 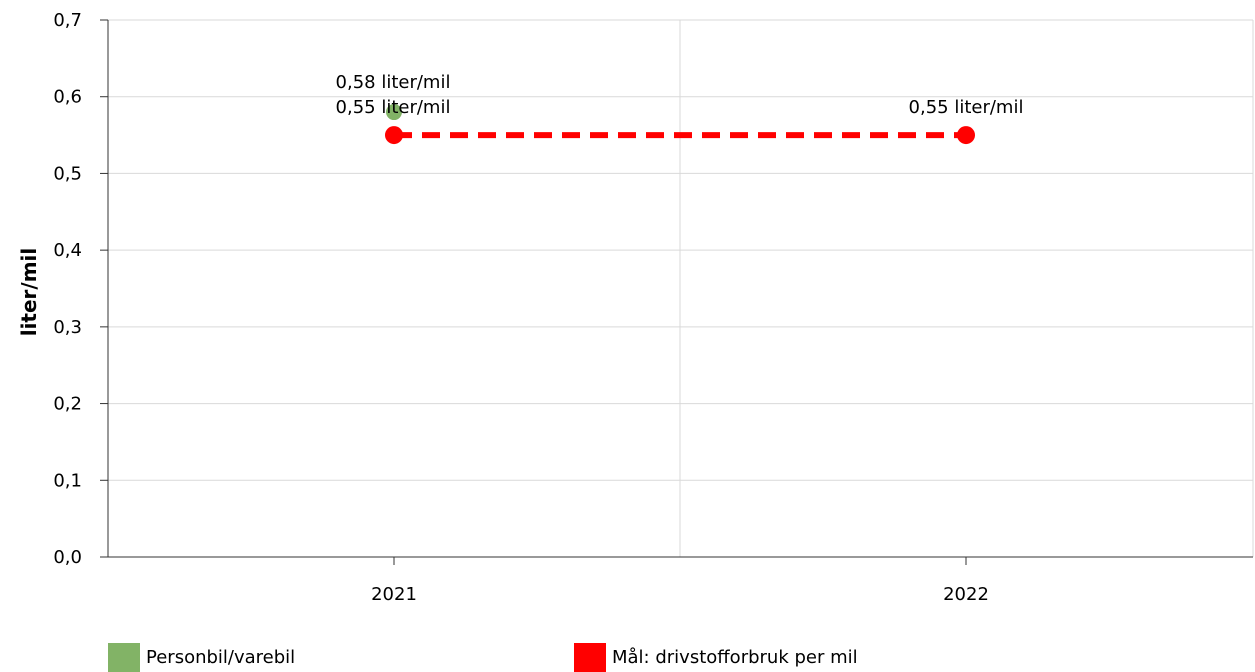 I want to click on y-tick-label: 0,1, so click(x=67, y=480).